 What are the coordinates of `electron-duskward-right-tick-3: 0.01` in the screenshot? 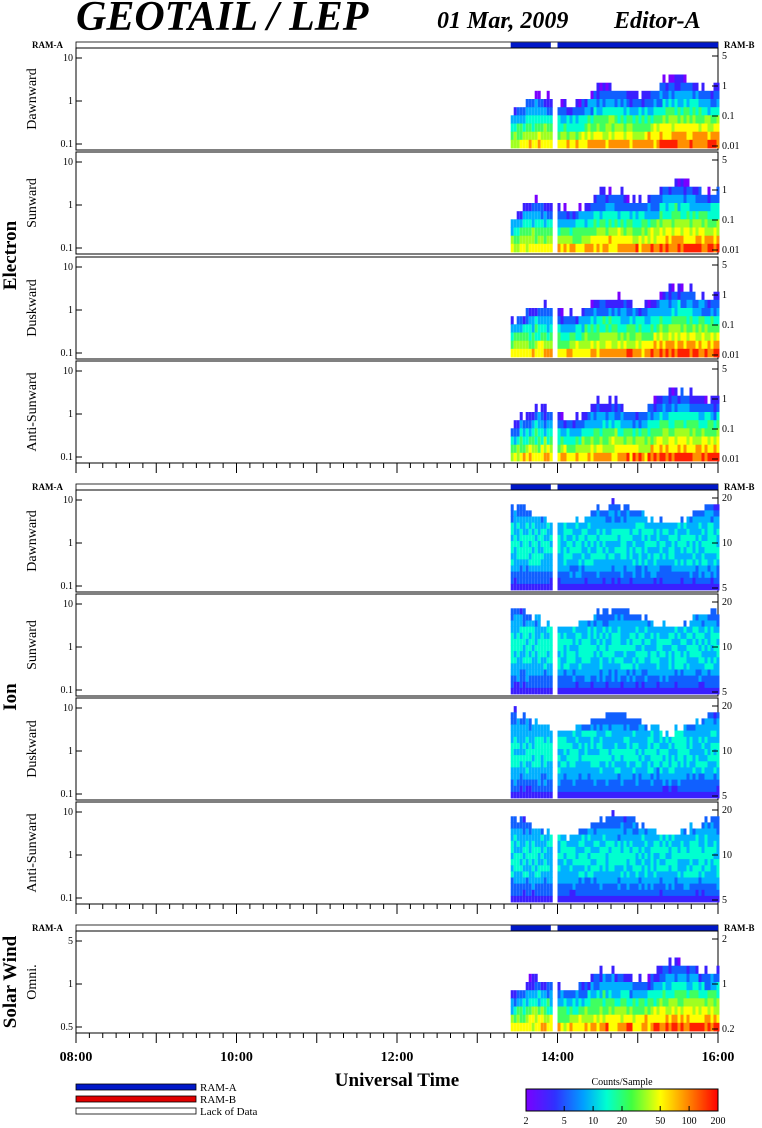 It's located at (731, 355).